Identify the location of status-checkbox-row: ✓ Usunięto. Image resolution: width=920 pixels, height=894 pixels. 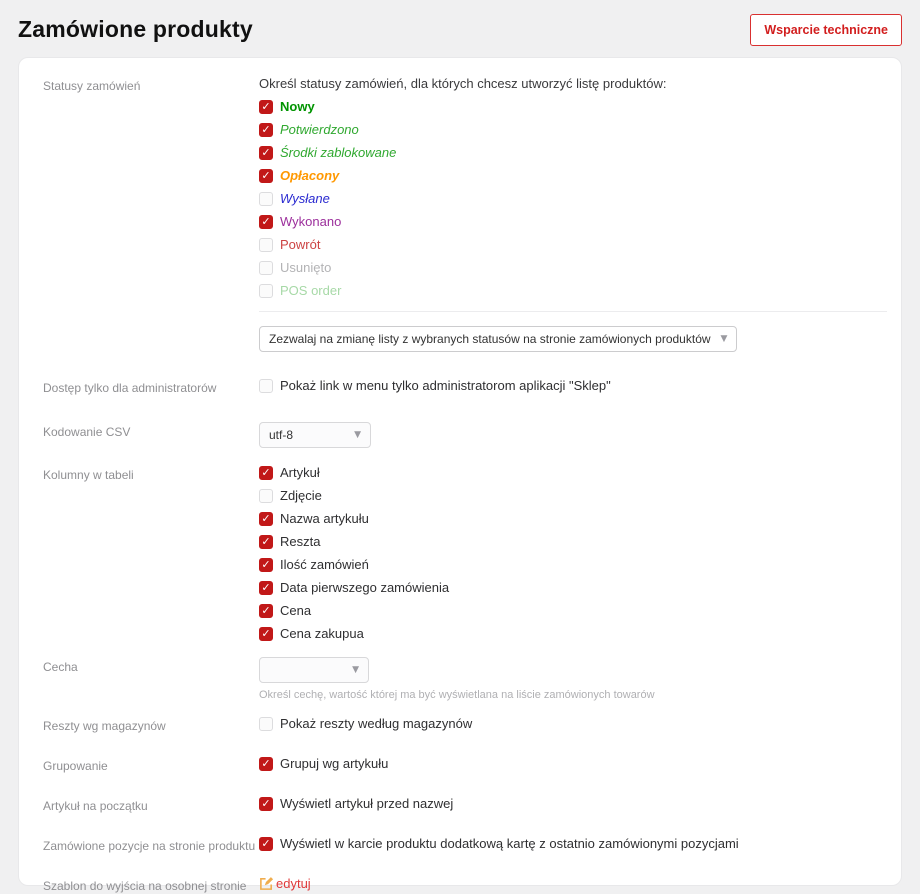
(573, 267).